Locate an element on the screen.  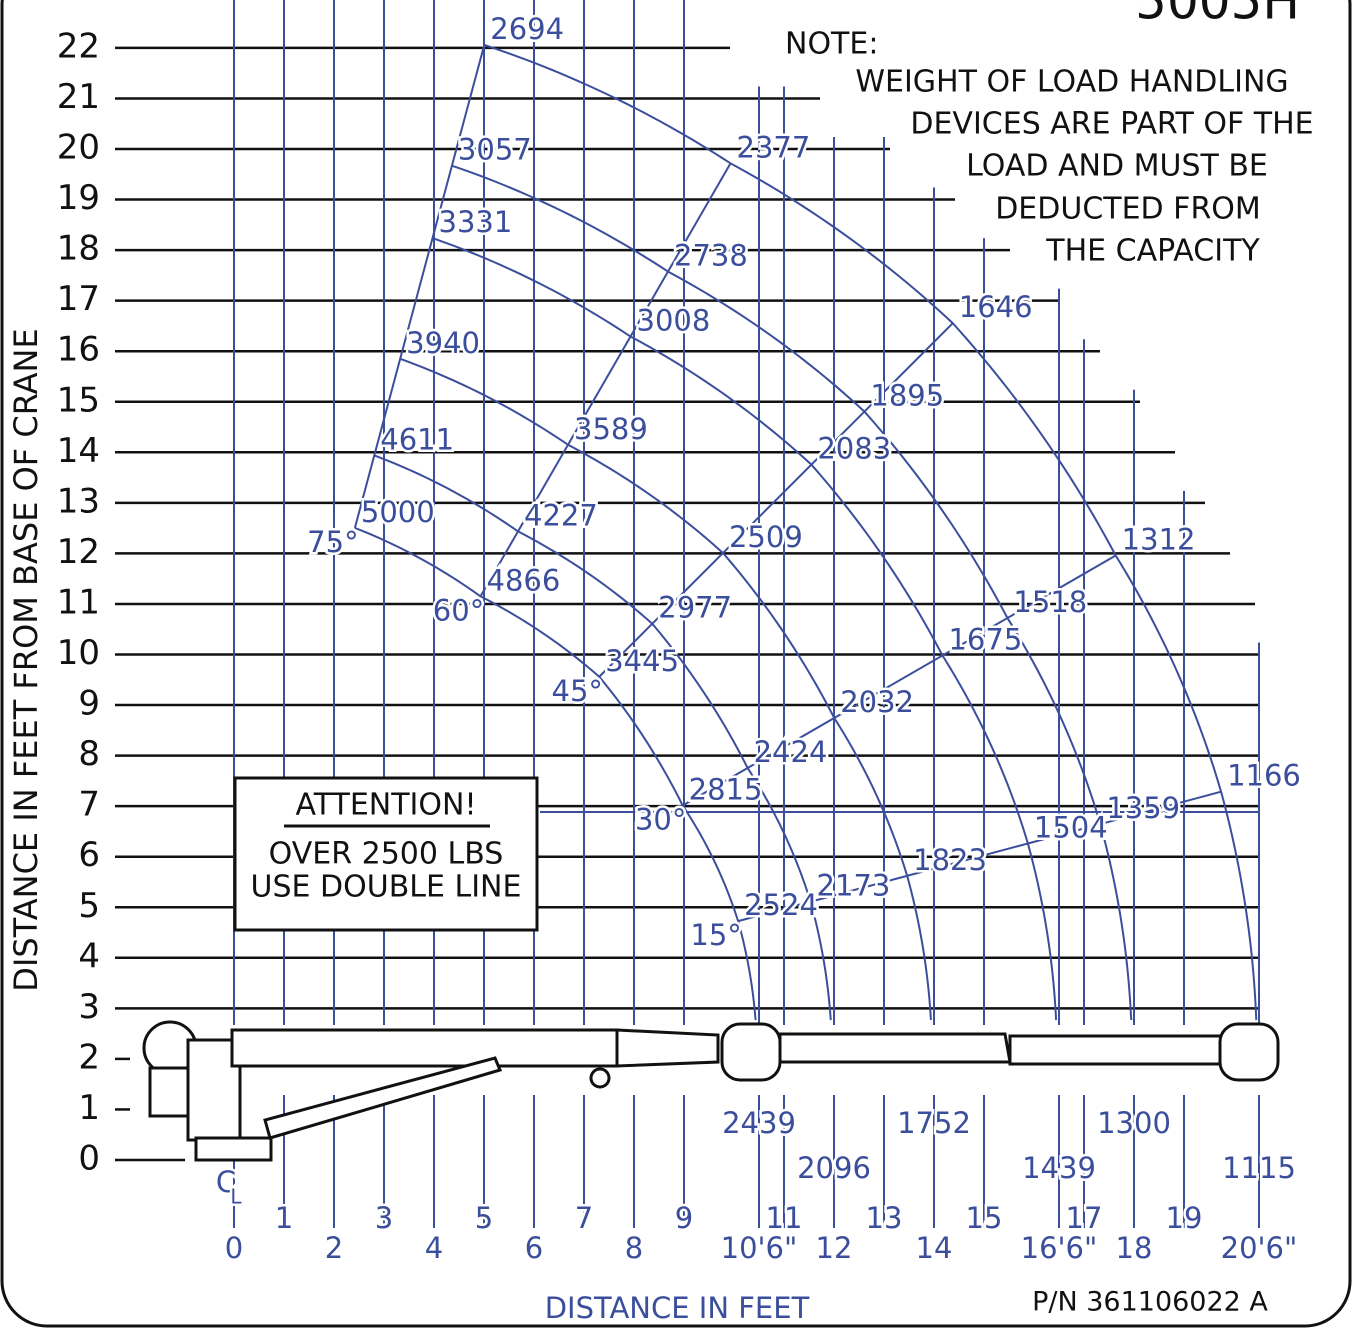
attention-heading: ATTENTION! is located at coordinates (386, 805).